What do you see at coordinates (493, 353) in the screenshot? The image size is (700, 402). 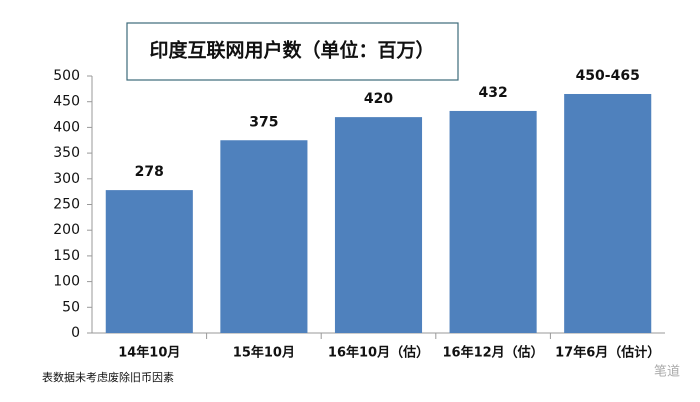 I see `x-tick-label: 16年12月（估）` at bounding box center [493, 353].